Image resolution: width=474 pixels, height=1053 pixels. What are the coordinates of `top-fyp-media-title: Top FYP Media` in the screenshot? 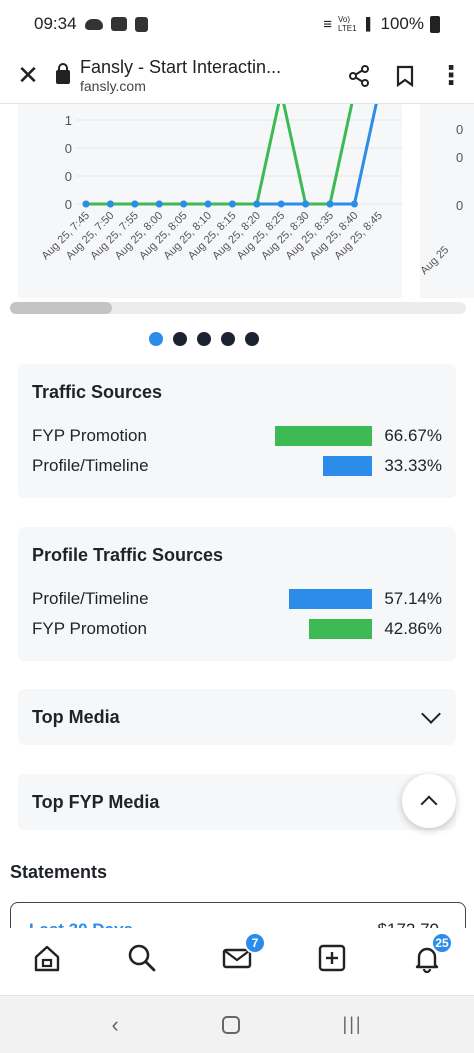 It's located at (96, 801).